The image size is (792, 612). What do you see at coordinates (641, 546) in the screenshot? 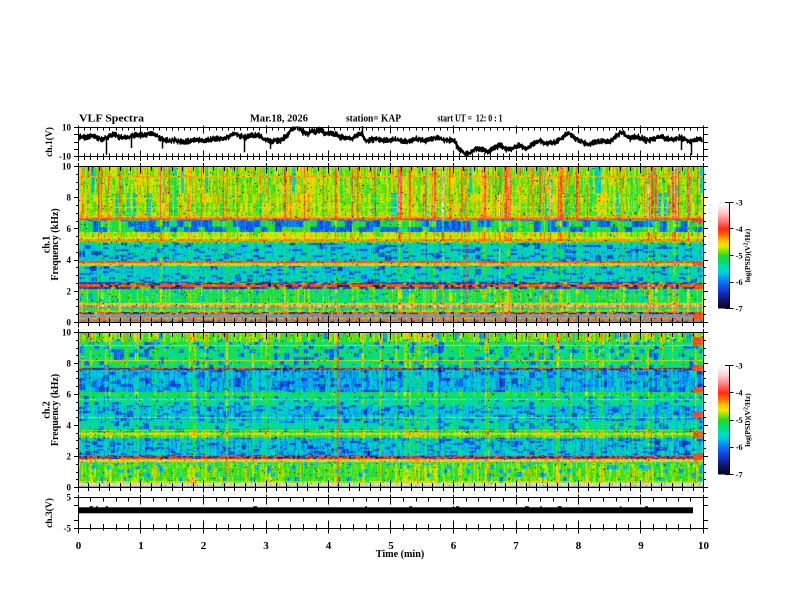
I see `svg-text: 9` at bounding box center [641, 546].